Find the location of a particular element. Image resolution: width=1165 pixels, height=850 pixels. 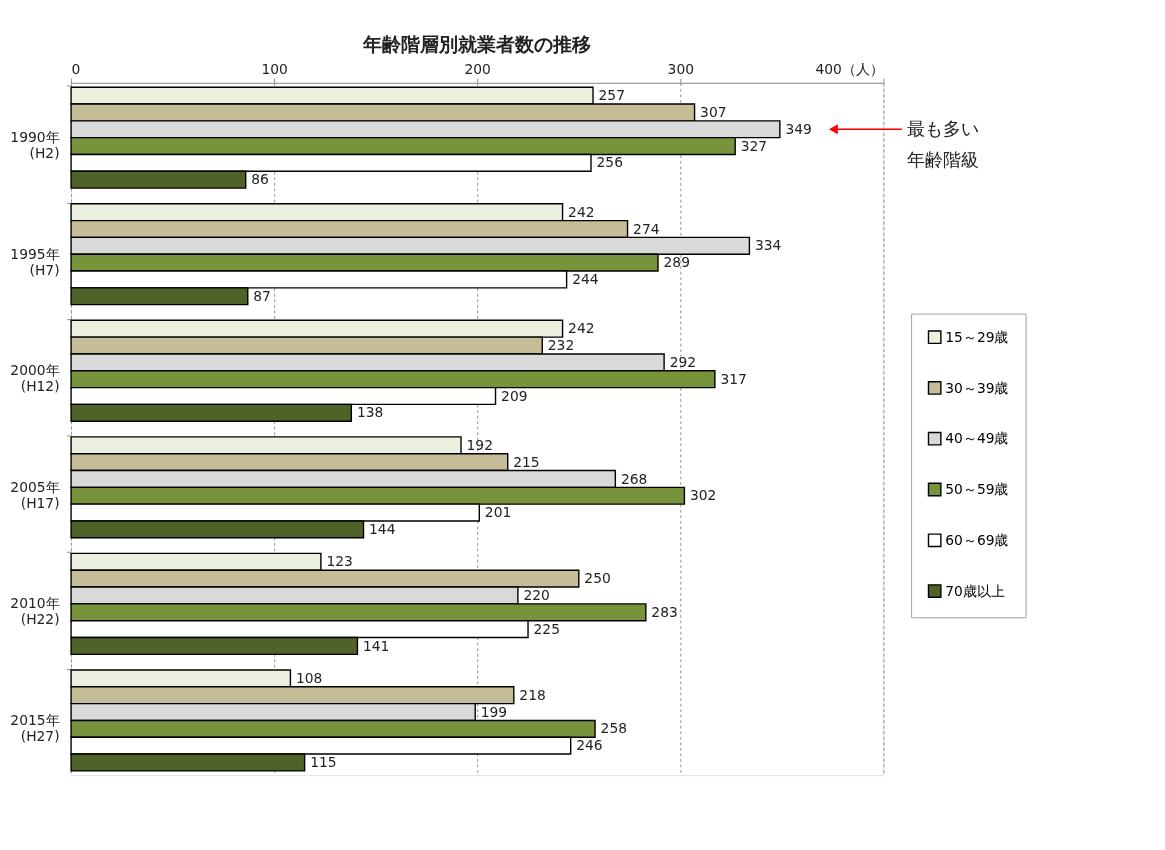

data-label: 268 is located at coordinates (634, 478).